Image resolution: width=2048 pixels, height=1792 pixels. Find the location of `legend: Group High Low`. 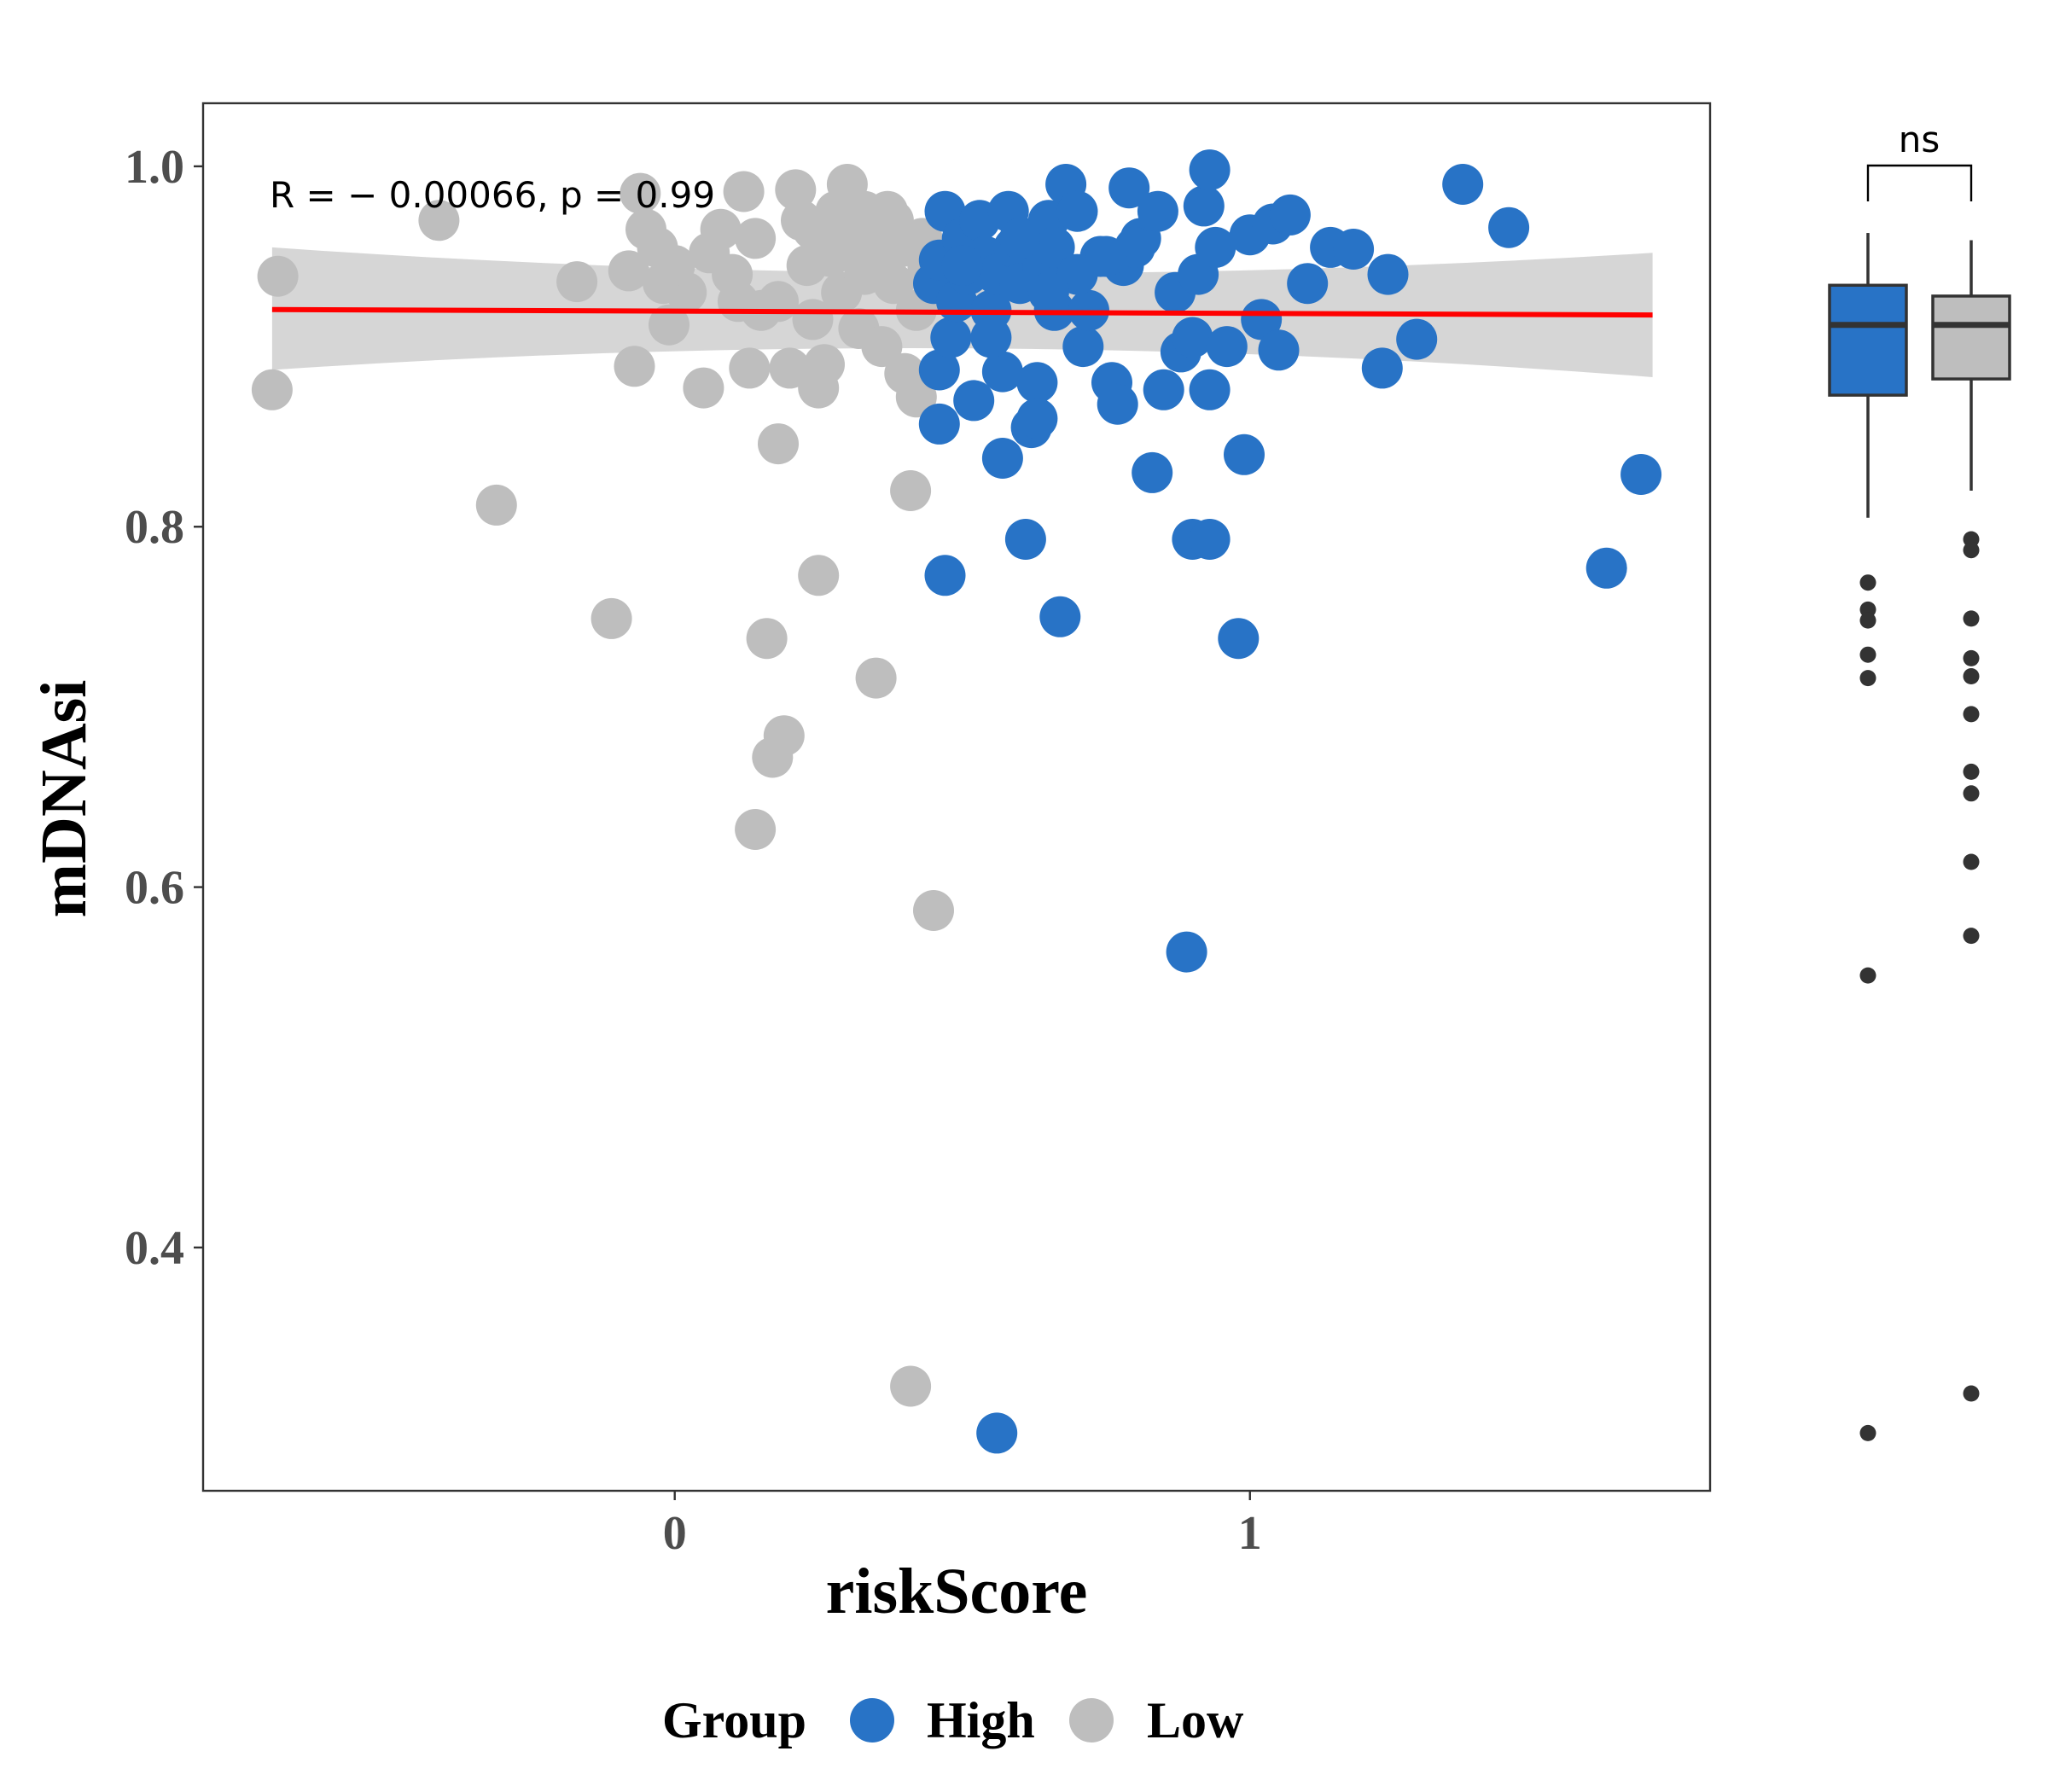

legend: Group High Low is located at coordinates (953, 1720).